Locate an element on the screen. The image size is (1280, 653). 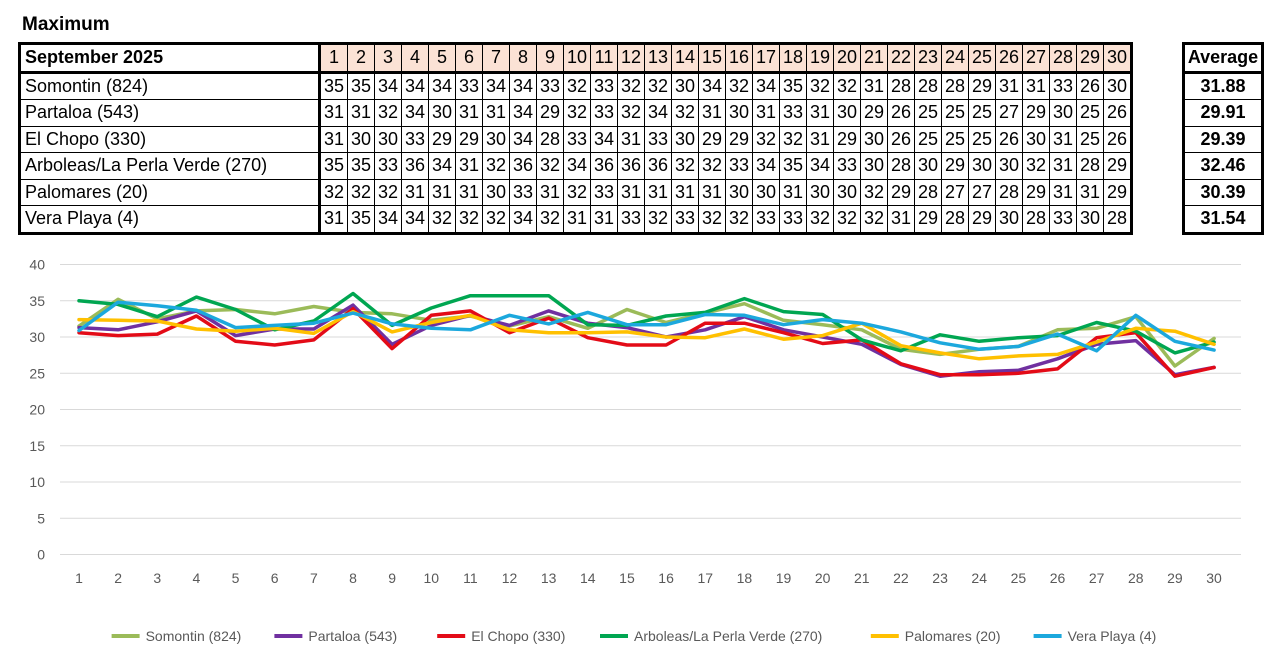
average-value: 31.54 is located at coordinates (1223, 219).